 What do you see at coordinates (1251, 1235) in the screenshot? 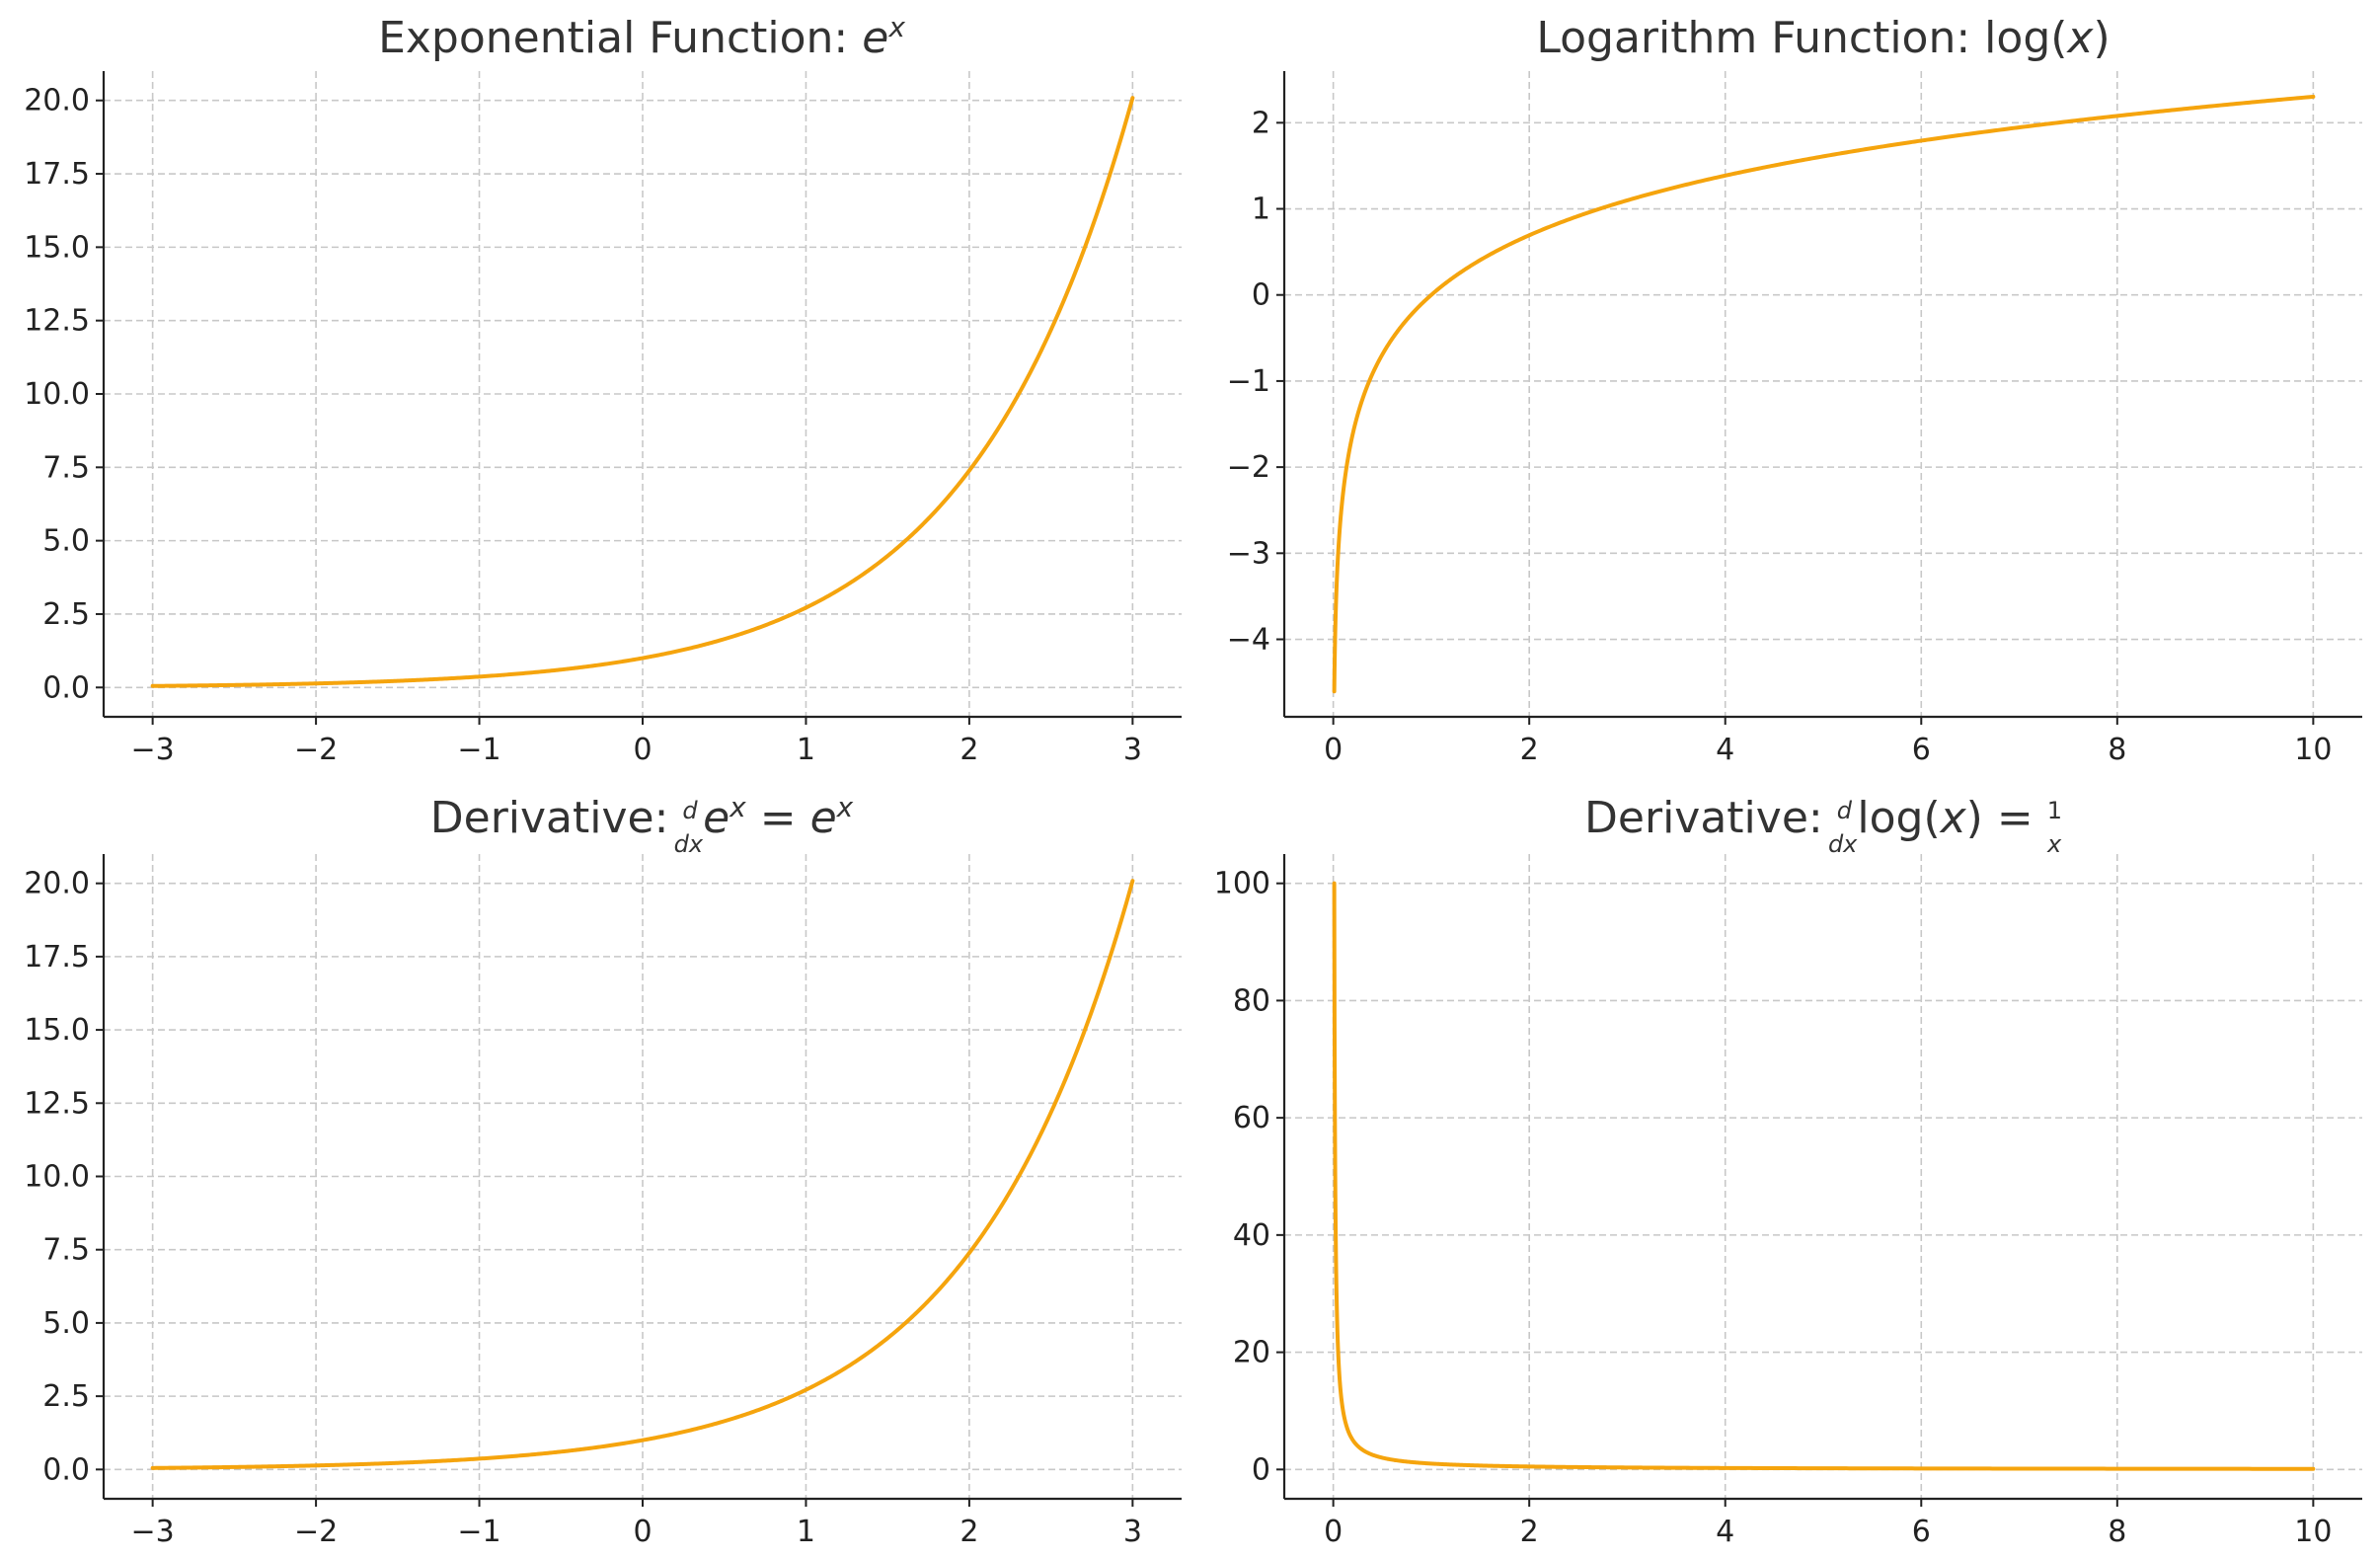
I see `y-tick-label: 40` at bounding box center [1251, 1235].